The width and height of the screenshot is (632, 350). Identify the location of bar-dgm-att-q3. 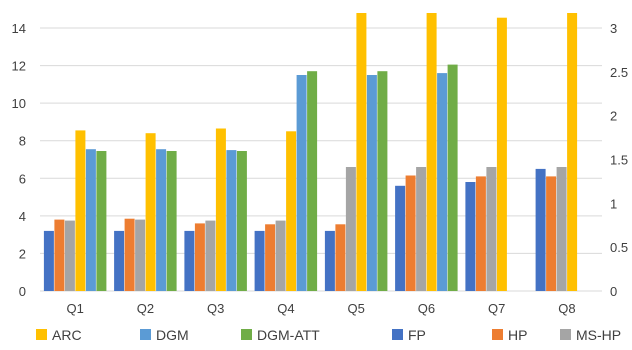
(241, 221).